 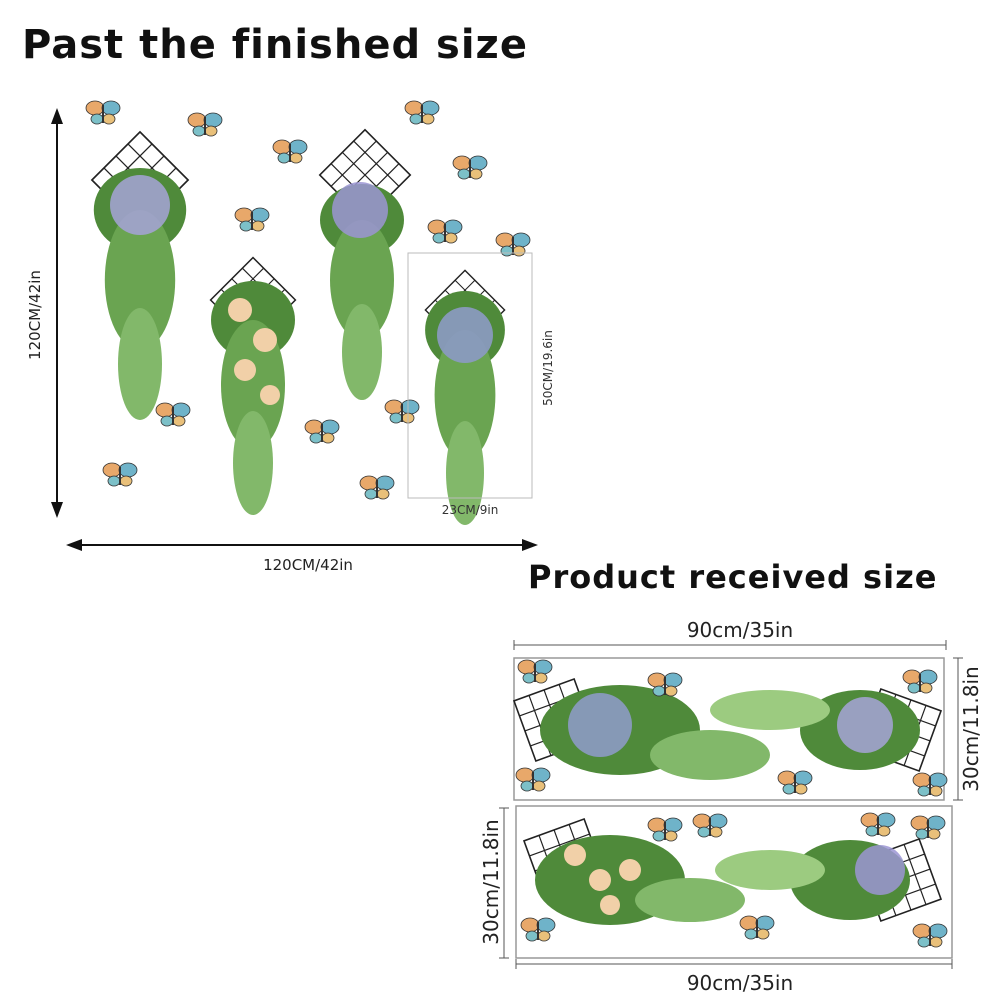 What do you see at coordinates (734, 882) in the screenshot?
I see `bottom-sheet` at bounding box center [734, 882].